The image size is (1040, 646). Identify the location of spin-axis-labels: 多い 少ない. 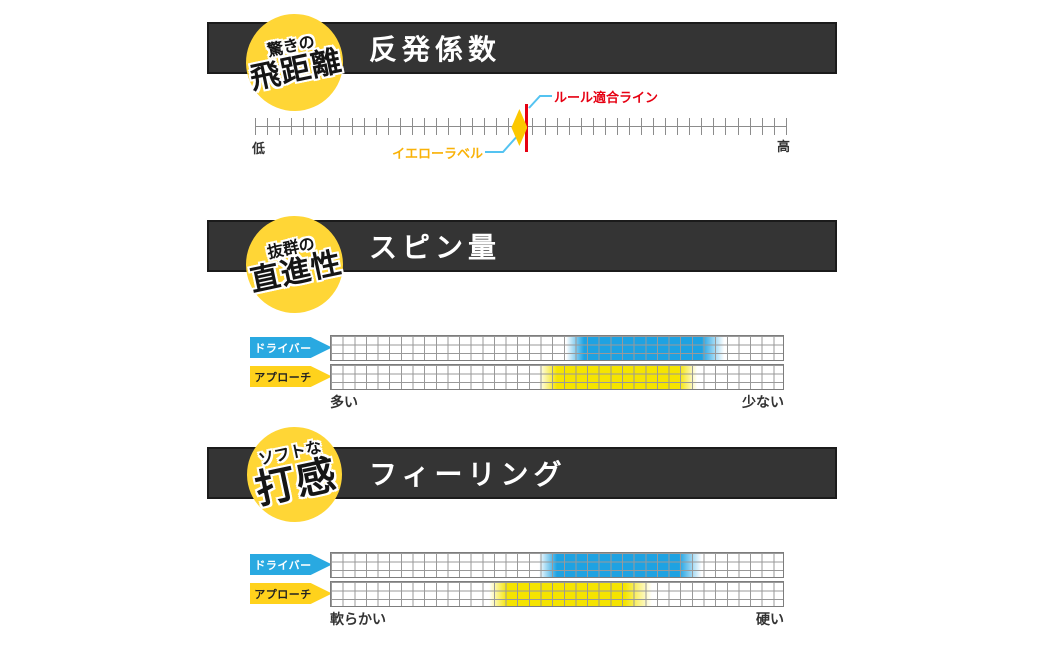
(557, 402).